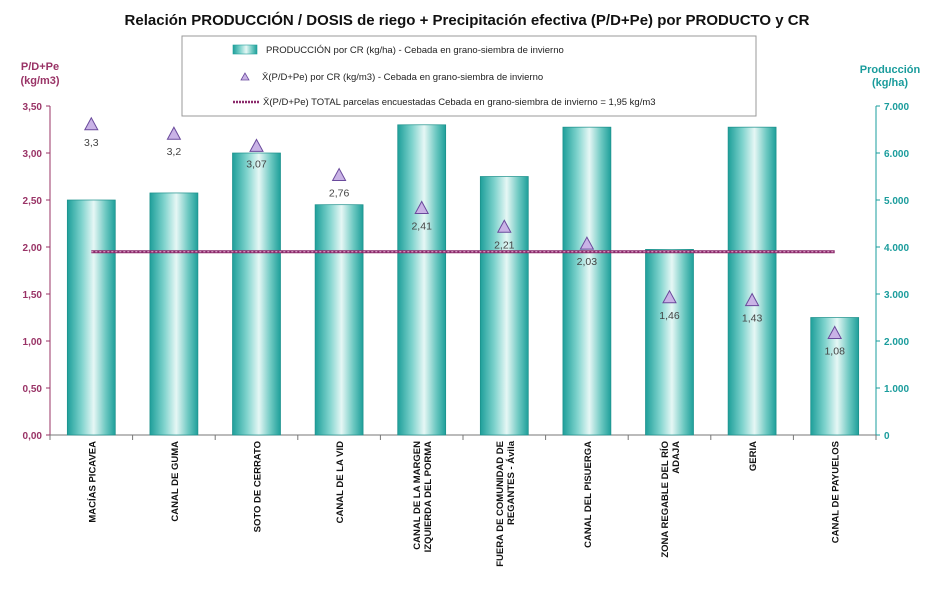 Image resolution: width=934 pixels, height=590 pixels. Describe the element at coordinates (33, 248) in the screenshot. I see `left-tick-label: 2,00` at that location.